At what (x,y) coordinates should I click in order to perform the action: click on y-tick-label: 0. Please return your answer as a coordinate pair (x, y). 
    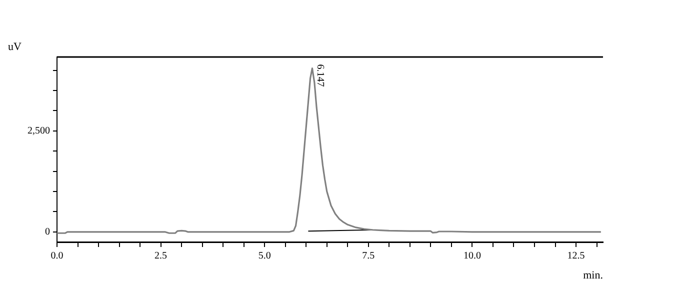
    Looking at the image, I should click on (47, 232).